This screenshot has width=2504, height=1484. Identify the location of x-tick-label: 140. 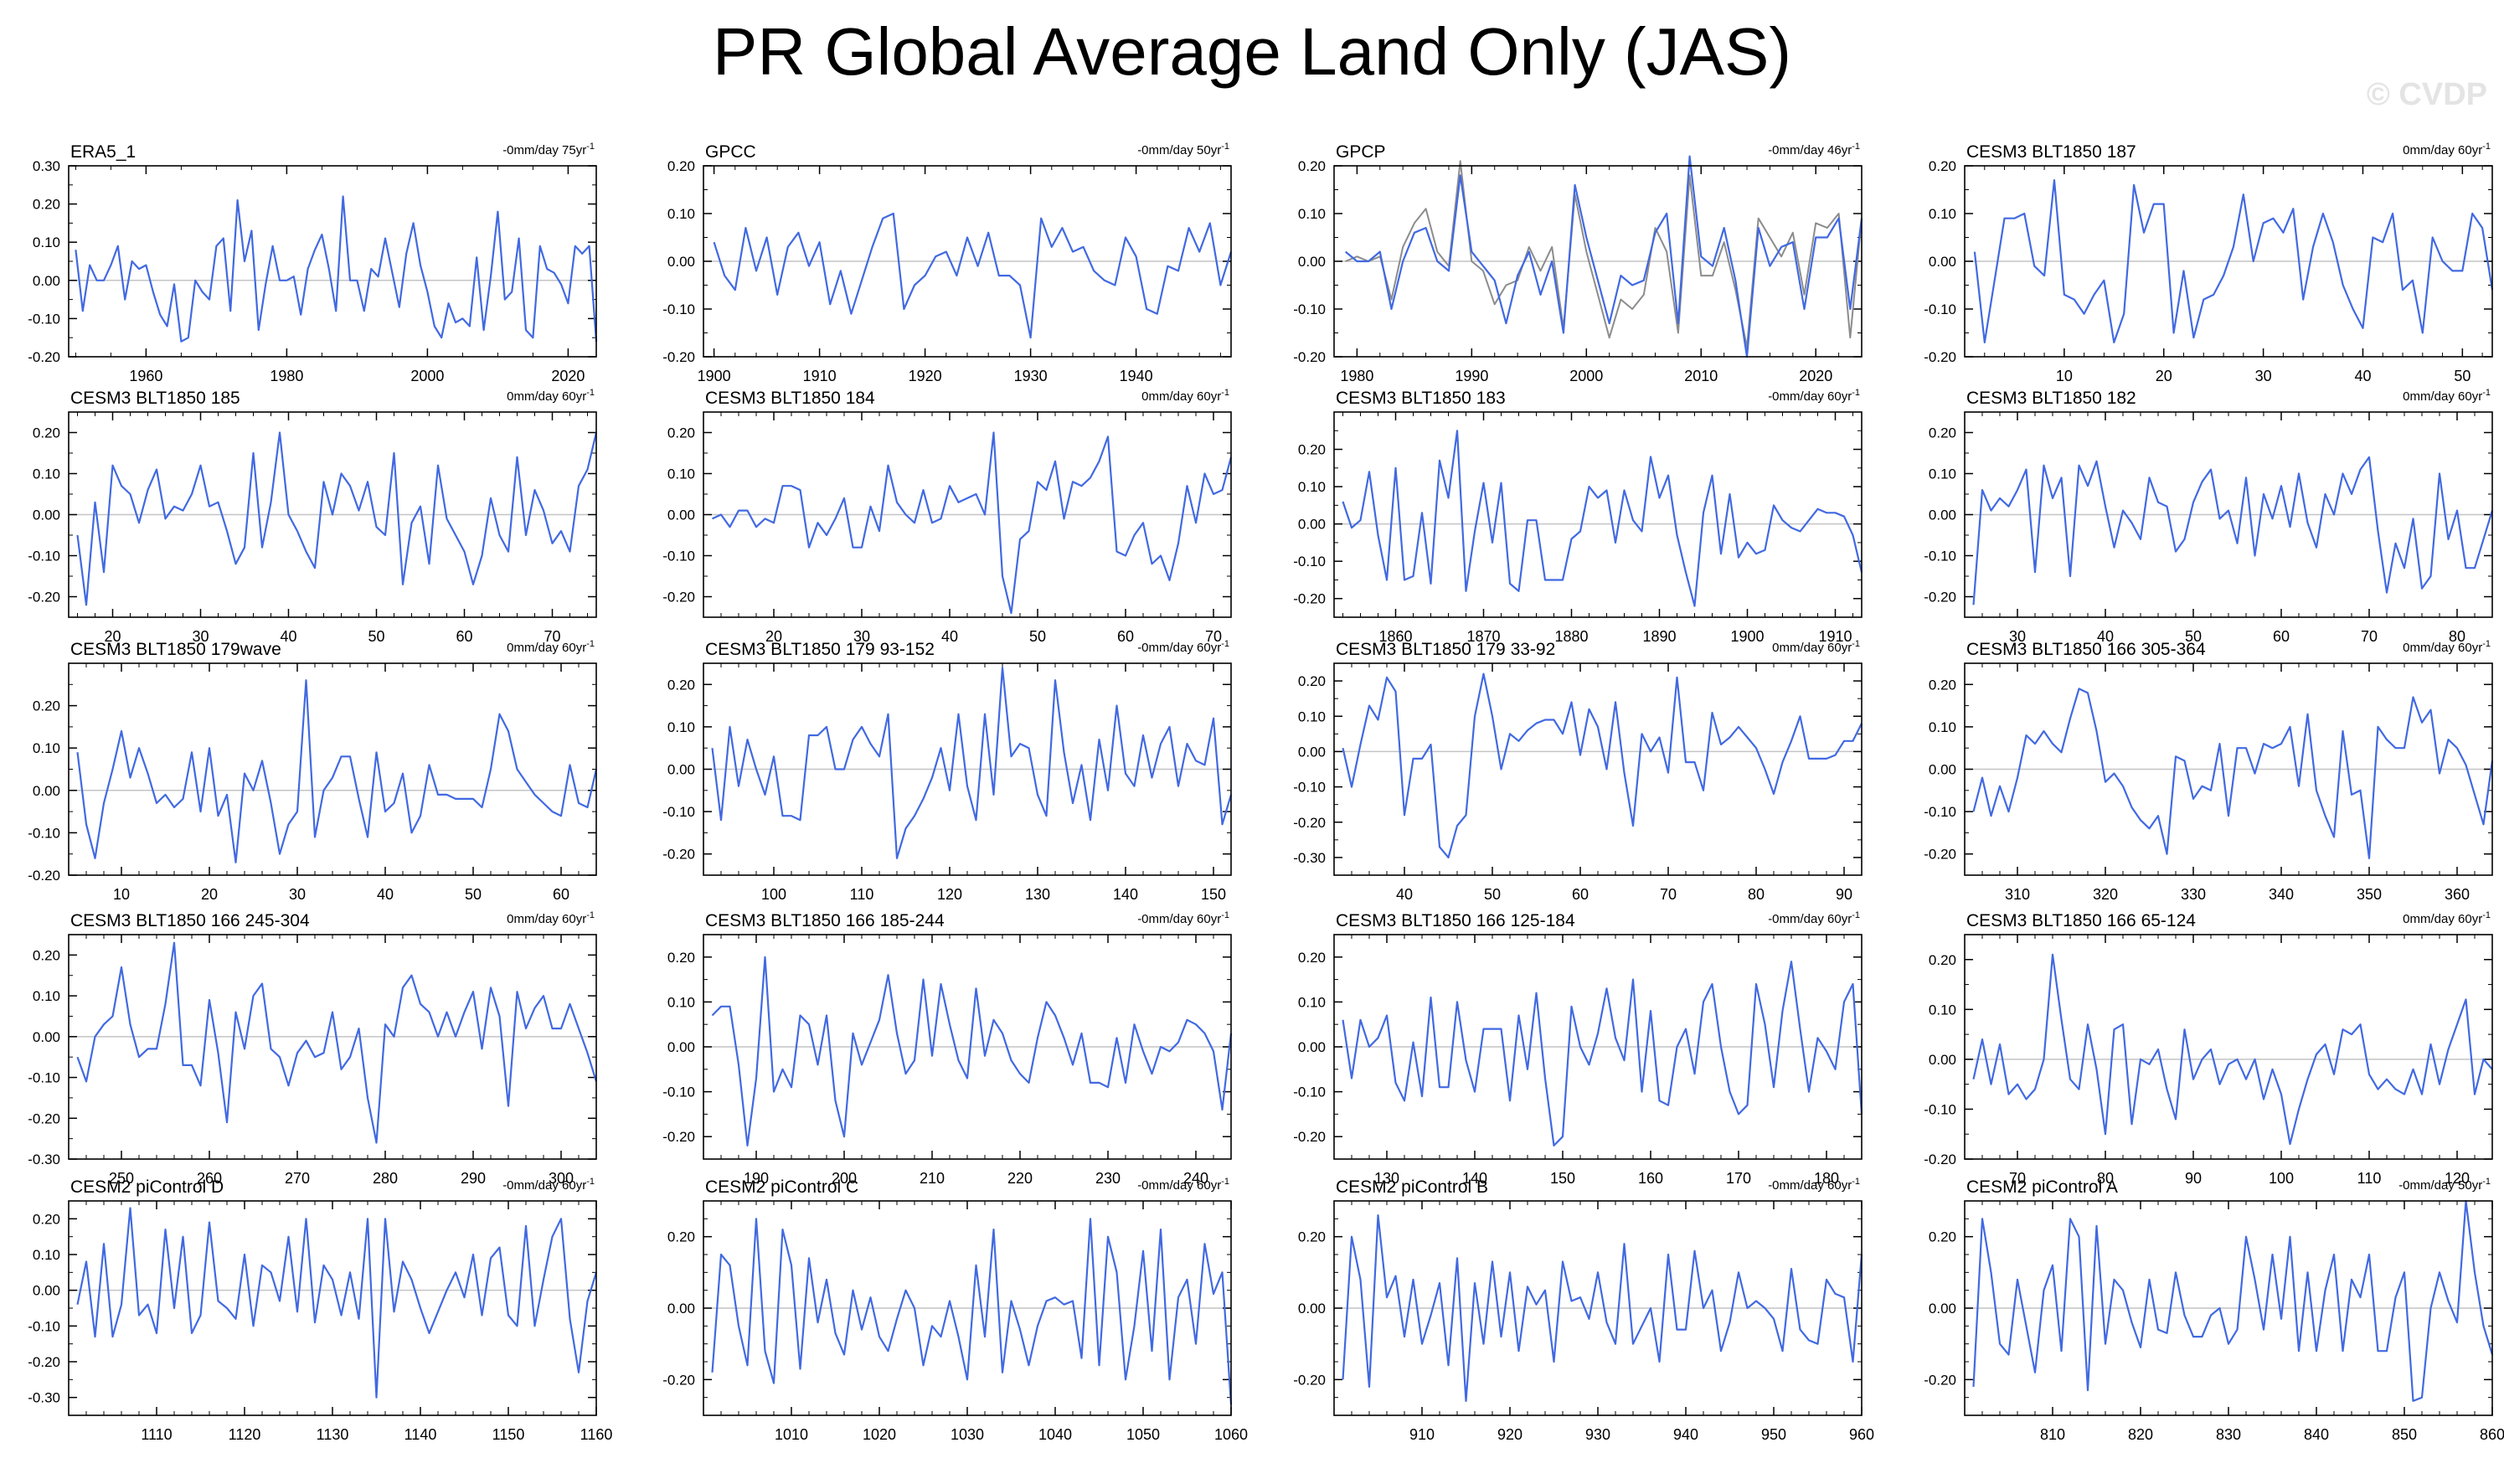
(1126, 895).